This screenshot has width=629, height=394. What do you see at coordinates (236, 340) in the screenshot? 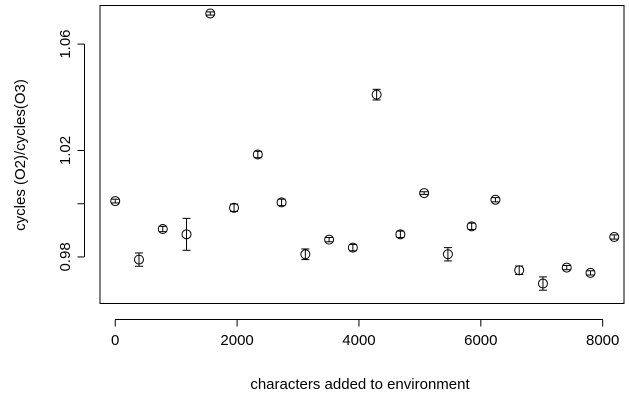
I see `x-tick-label: 2000` at bounding box center [236, 340].